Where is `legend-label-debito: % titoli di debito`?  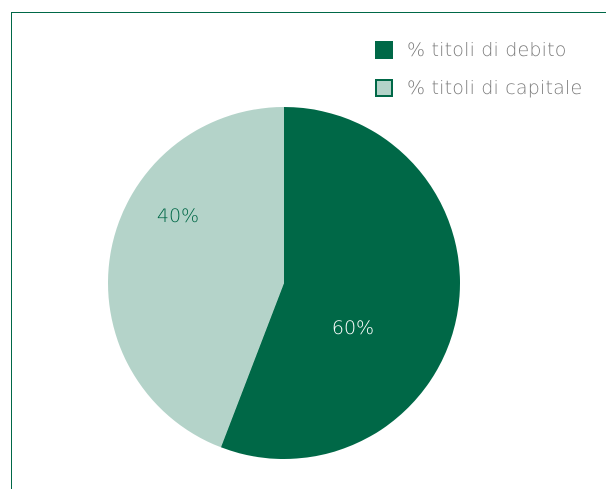 legend-label-debito: % titoli di debito is located at coordinates (487, 50).